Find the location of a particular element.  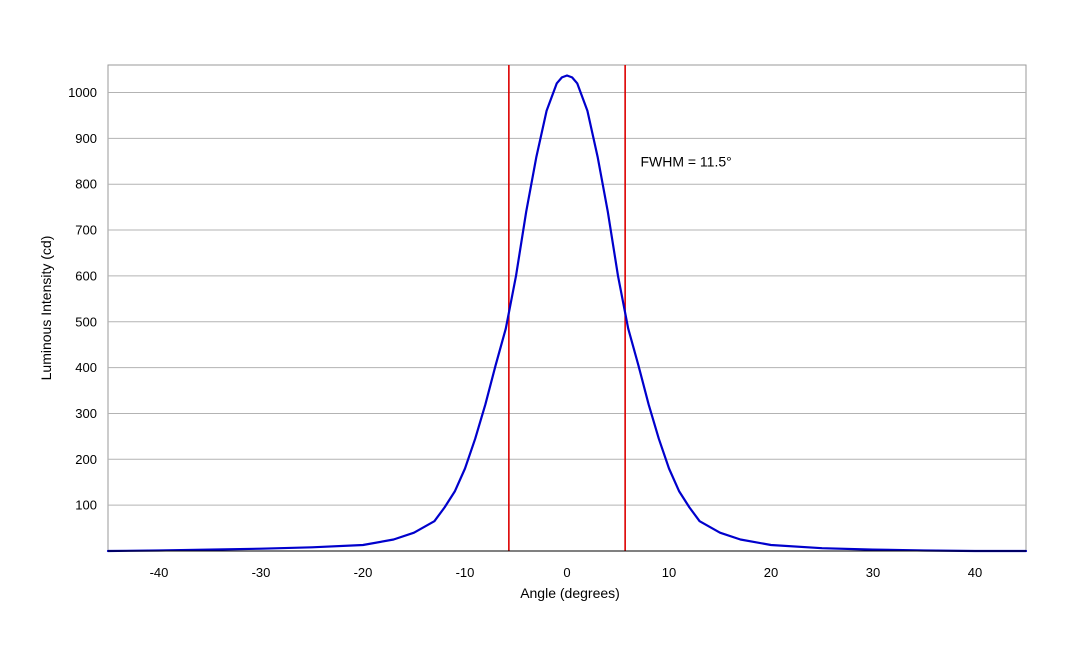

y-tick-label: 1000 is located at coordinates (82, 92).